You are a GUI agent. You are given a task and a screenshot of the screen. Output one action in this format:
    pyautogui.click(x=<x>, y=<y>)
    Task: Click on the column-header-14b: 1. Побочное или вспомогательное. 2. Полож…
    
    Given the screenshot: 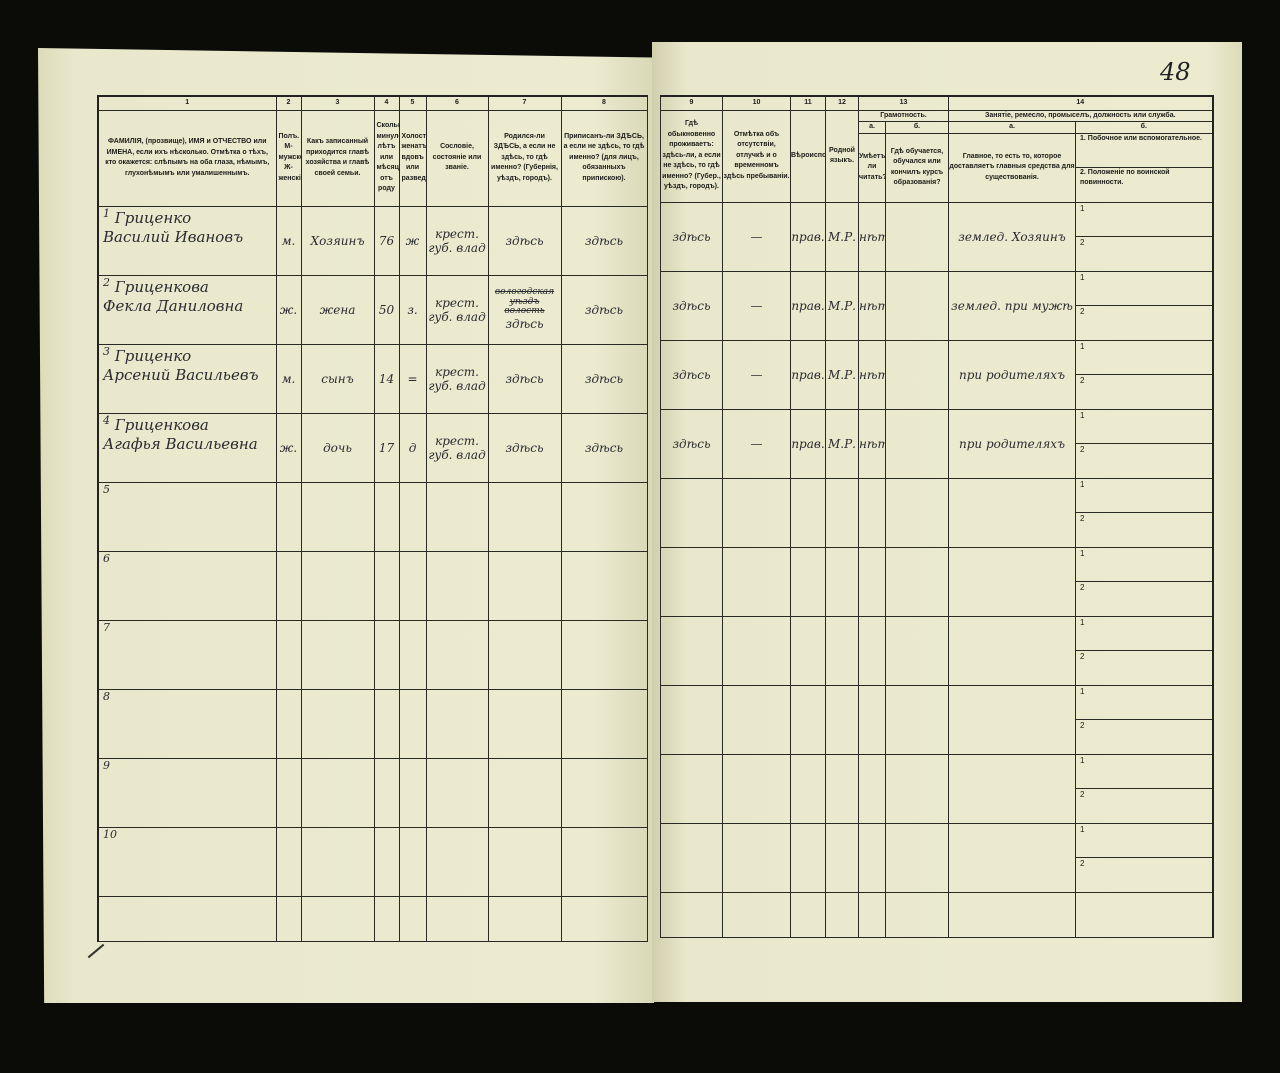 What is the action you would take?
    pyautogui.click(x=1144, y=167)
    